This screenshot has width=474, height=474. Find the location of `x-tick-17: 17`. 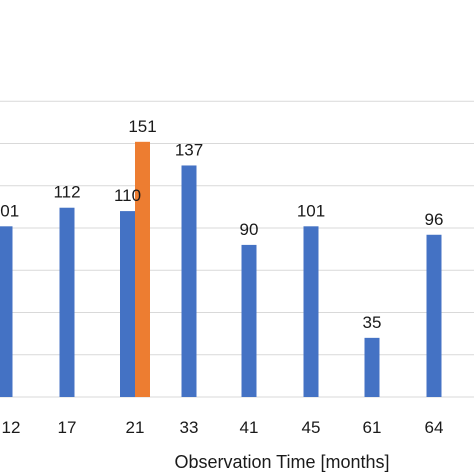

x-tick-17: 17 is located at coordinates (67, 427).